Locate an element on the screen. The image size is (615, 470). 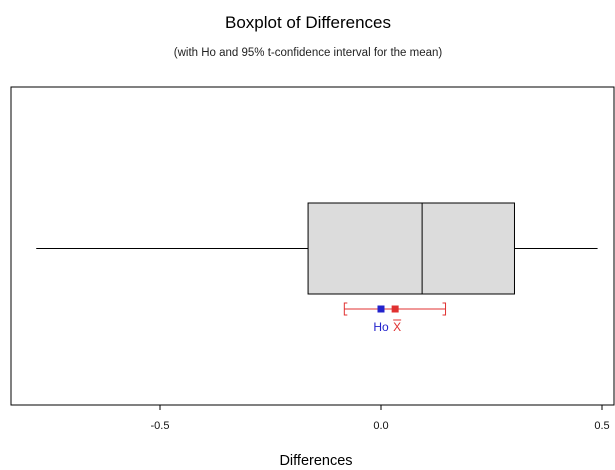
box-iqr is located at coordinates (411, 248).